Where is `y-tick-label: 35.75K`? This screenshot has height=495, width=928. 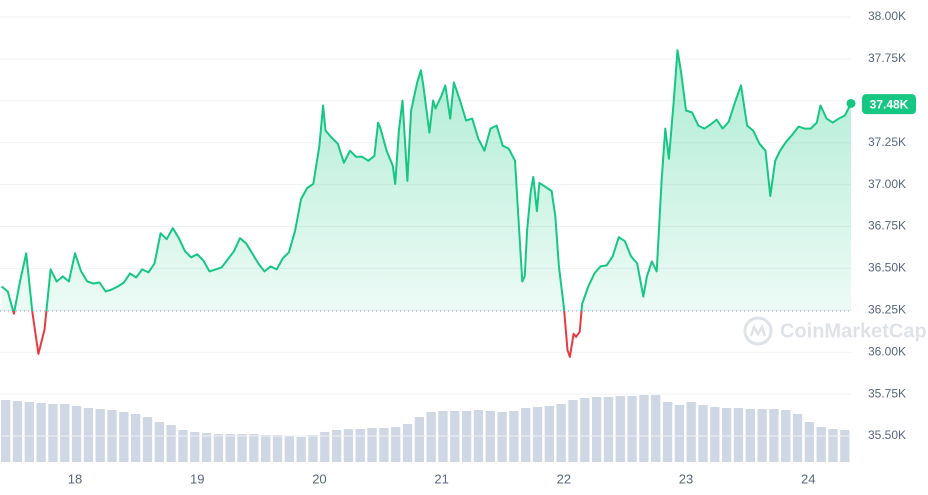
y-tick-label: 35.75K is located at coordinates (887, 393).